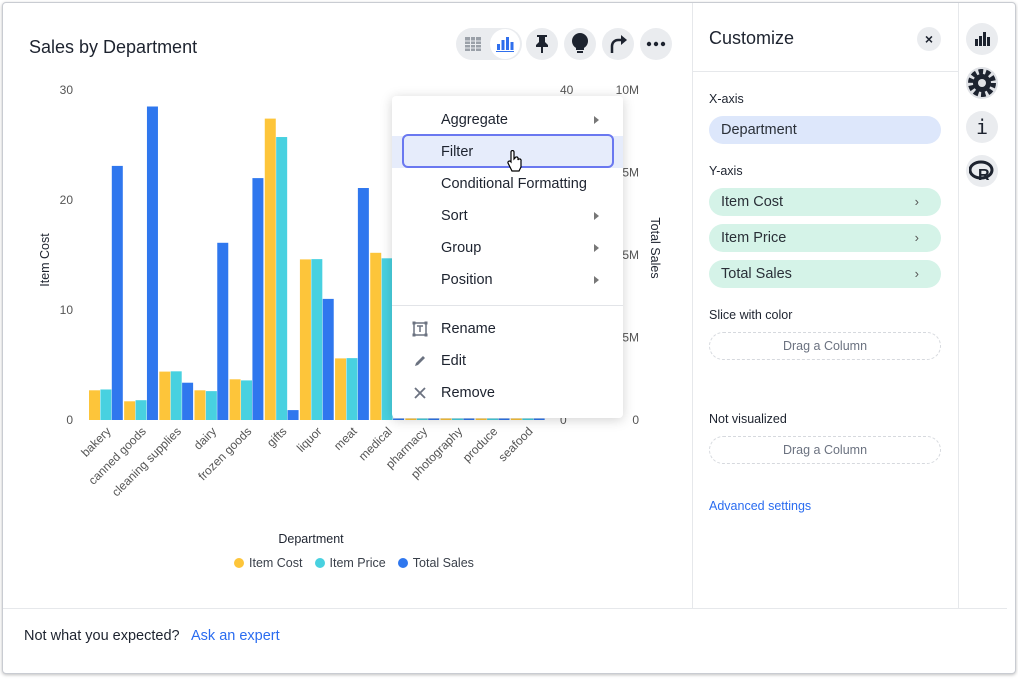 The height and width of the screenshot is (679, 1018). What do you see at coordinates (627, 90) in the screenshot?
I see `right-axis-tick: 10M` at bounding box center [627, 90].